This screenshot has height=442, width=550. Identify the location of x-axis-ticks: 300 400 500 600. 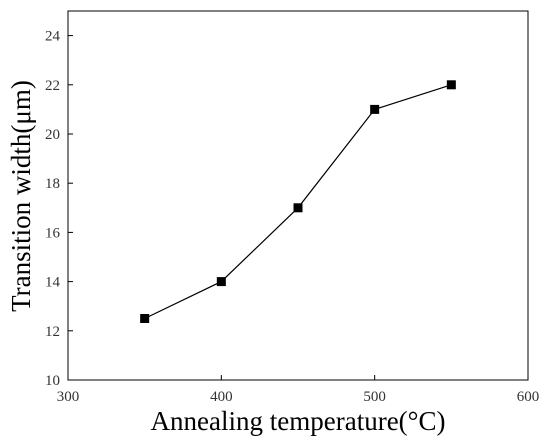
(298, 390).